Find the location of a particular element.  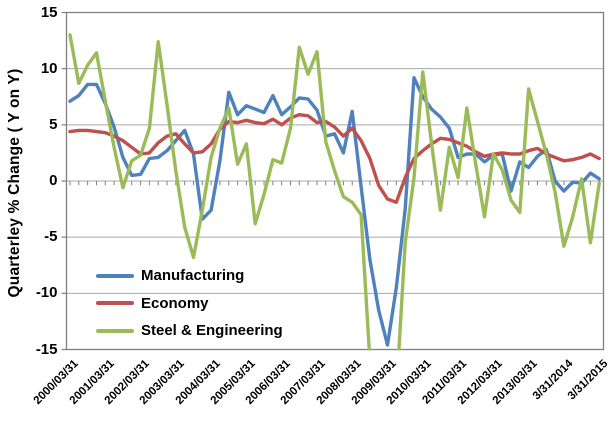

y-tick-label: 5 is located at coordinates (53, 124).